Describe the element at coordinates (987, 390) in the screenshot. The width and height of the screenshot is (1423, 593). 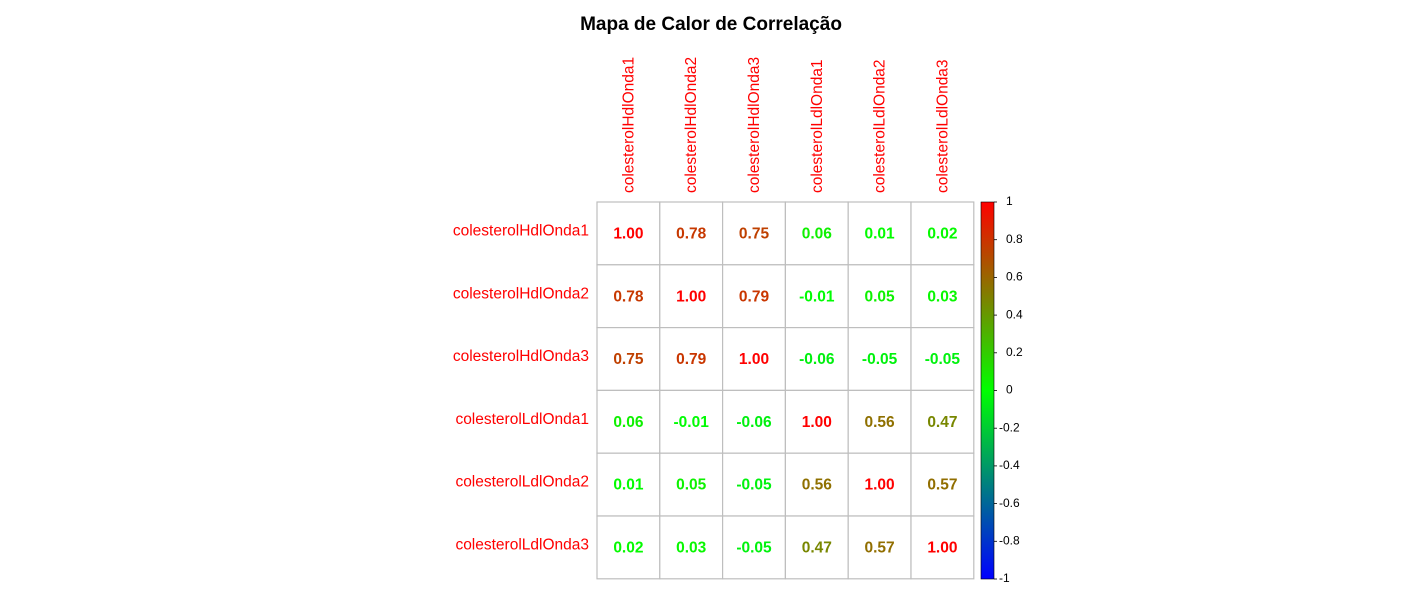
I see `legend-color-bar` at that location.